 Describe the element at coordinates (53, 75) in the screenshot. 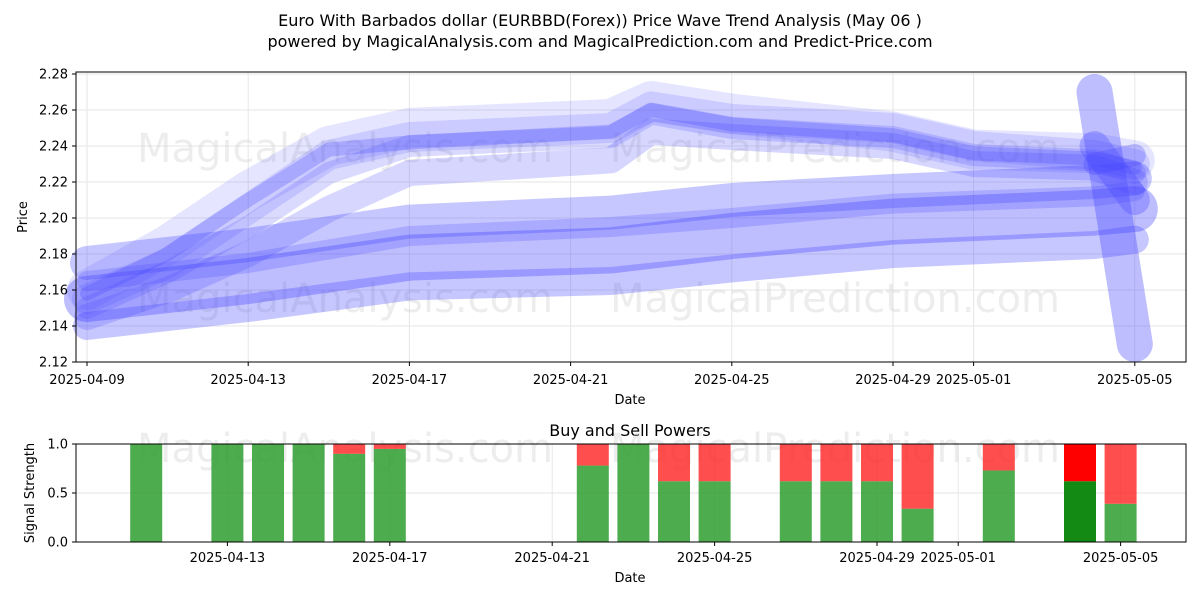

I see `top-ytick-label: 2.28` at that location.